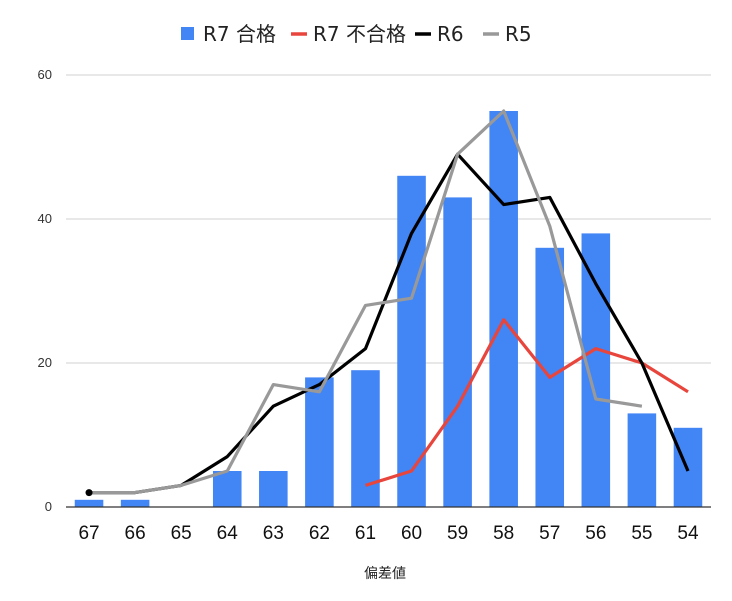 This screenshot has height=601, width=732. What do you see at coordinates (595, 533) in the screenshot?
I see `x-tick-label: 56` at bounding box center [595, 533].